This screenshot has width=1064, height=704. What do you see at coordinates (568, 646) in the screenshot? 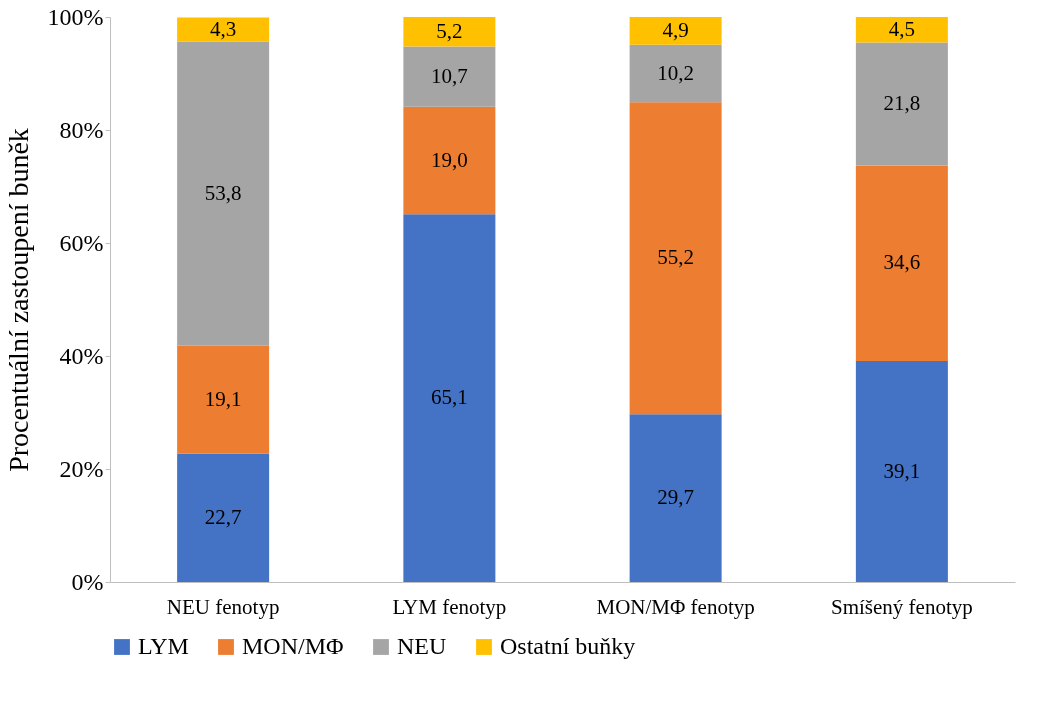
I see `legend-label: Ostatní buňky` at bounding box center [568, 646].